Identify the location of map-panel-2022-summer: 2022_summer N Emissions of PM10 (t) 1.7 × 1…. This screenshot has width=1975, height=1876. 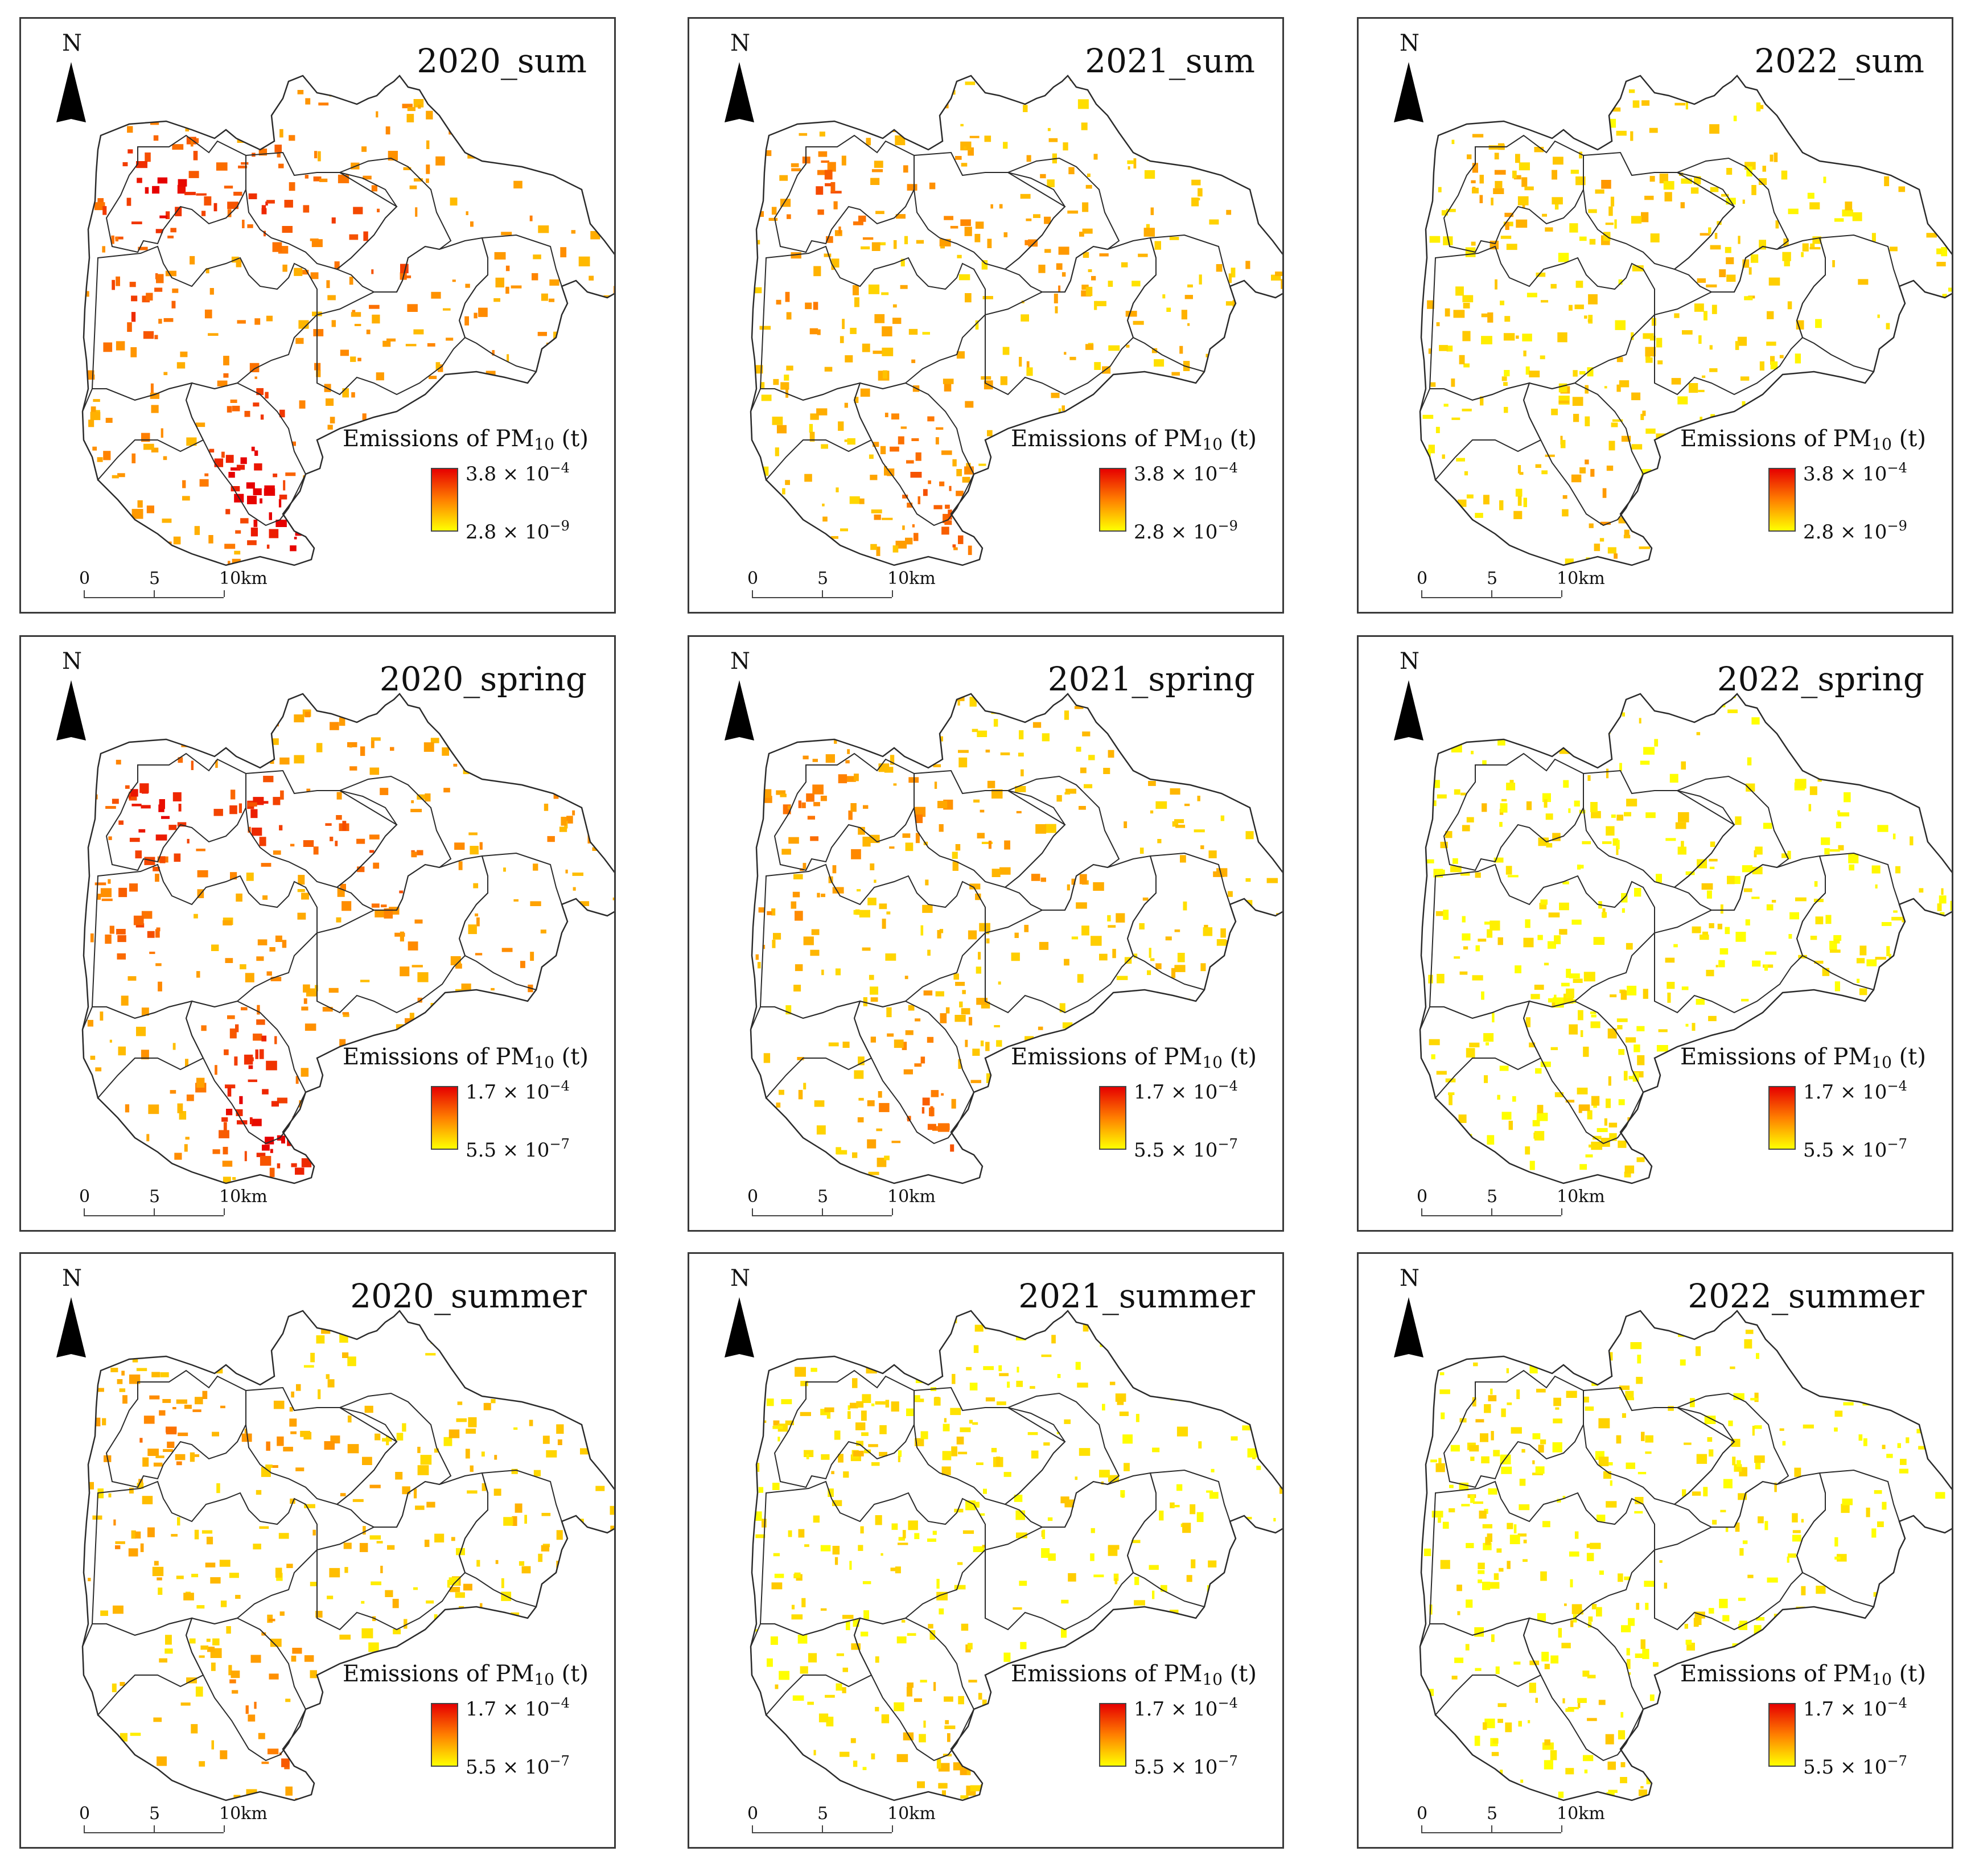
(1655, 1551).